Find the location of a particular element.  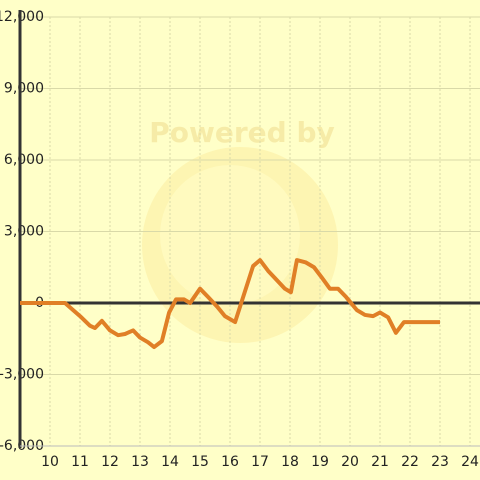

y-tick-label: 12,000 is located at coordinates (22, 17).